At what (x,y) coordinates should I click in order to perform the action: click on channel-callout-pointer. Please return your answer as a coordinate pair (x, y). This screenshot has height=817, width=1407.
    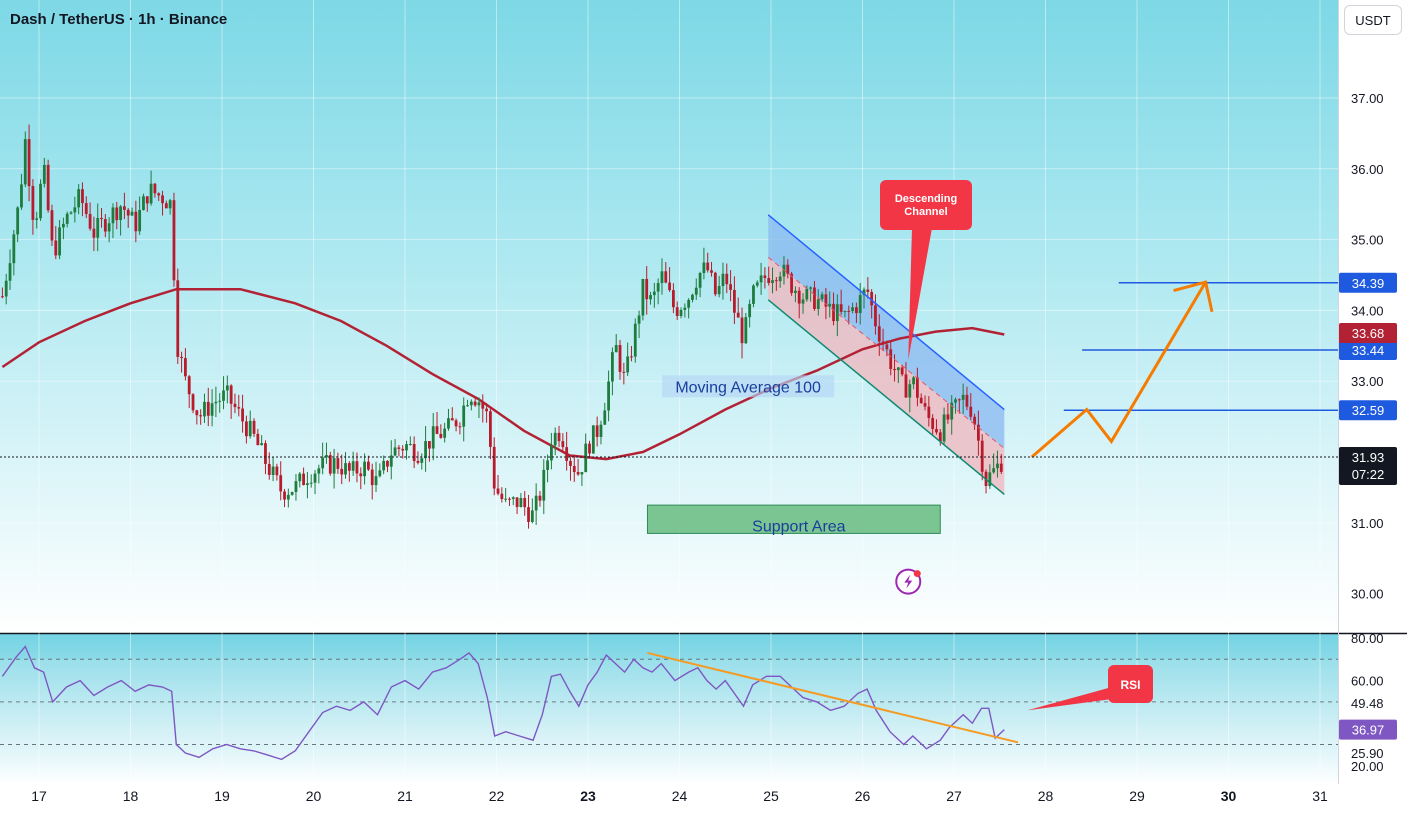
    Looking at the image, I should click on (920, 294).